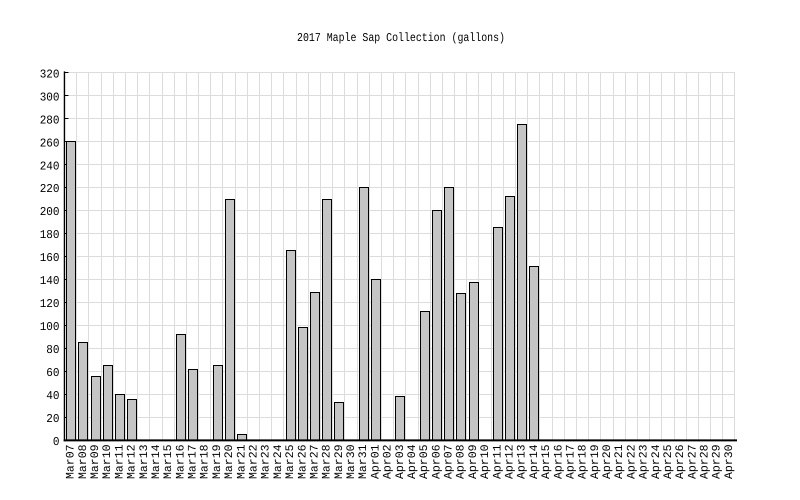  Describe the element at coordinates (71, 462) in the screenshot. I see `svg-text: Mar07` at that location.